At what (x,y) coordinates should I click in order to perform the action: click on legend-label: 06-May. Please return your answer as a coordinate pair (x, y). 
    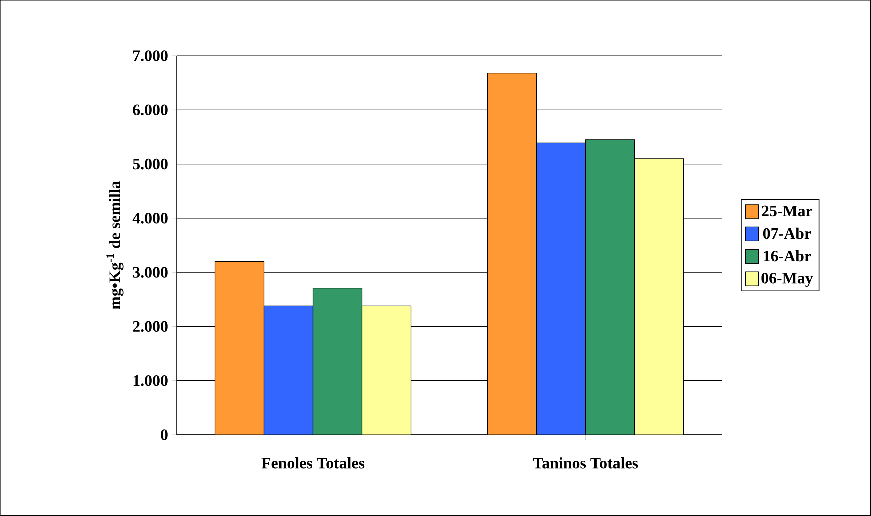
    Looking at the image, I should click on (788, 280).